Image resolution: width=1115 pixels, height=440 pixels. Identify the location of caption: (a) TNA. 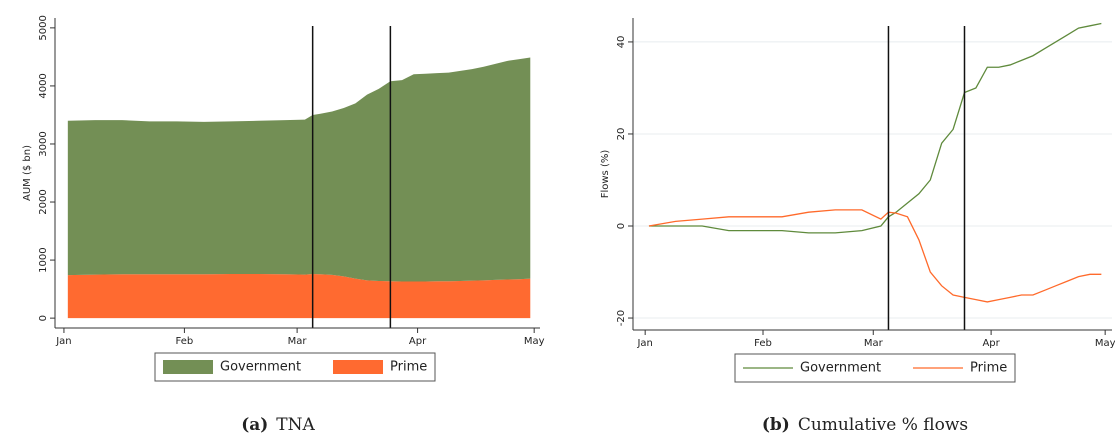
(278, 425).